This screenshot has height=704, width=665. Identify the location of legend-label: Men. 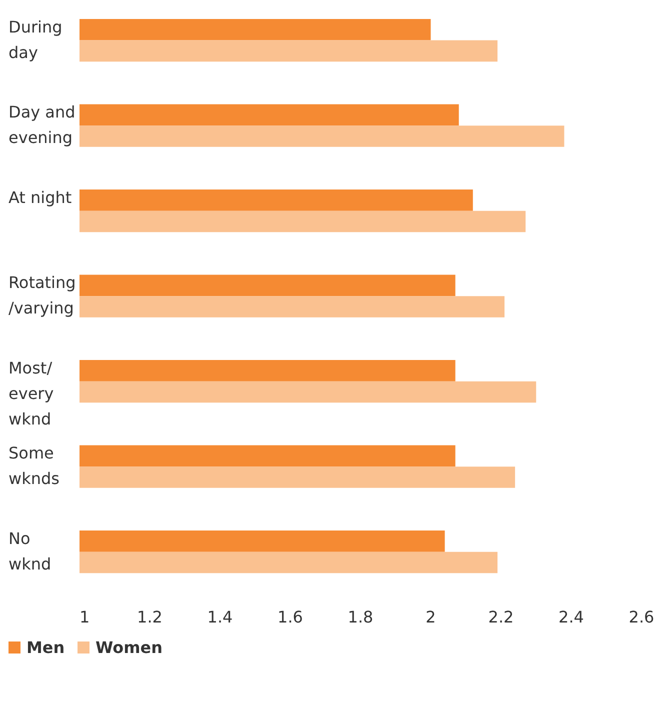
(45, 647).